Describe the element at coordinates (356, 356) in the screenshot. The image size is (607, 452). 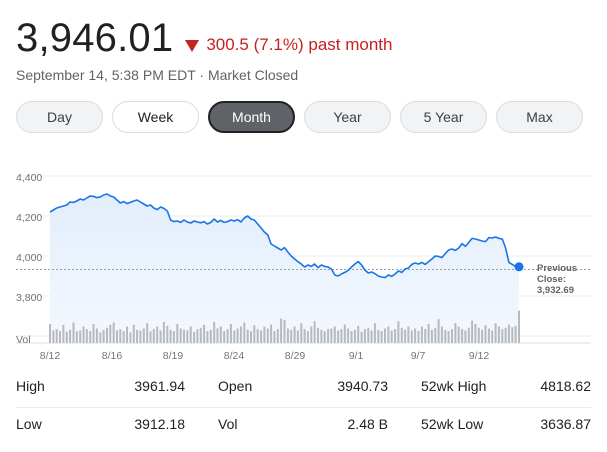
I see `x-tick-label: 9/1` at that location.